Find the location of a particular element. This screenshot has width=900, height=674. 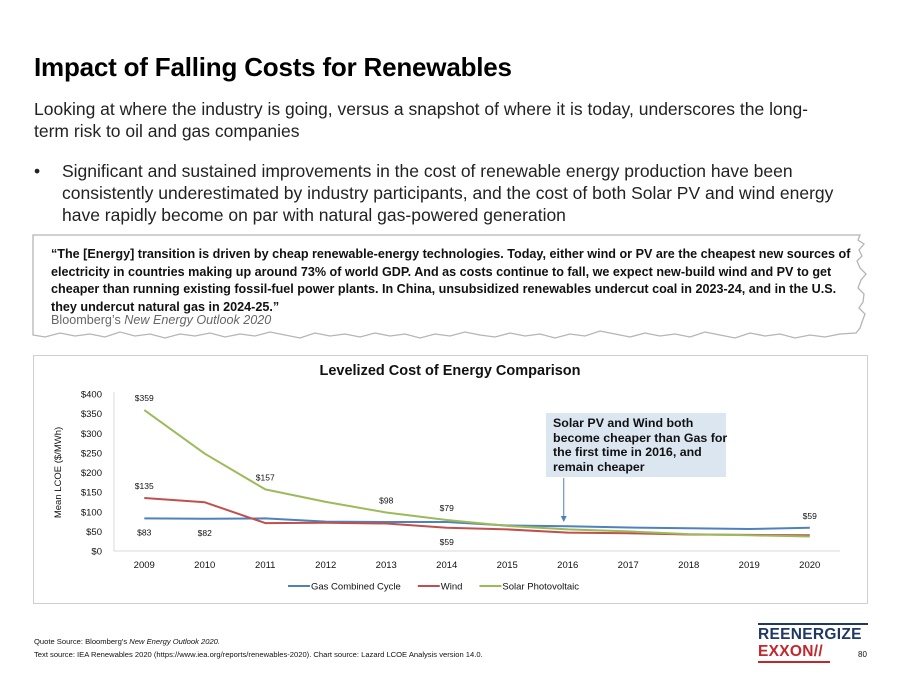

x-tick-label: 2018 is located at coordinates (688, 565).